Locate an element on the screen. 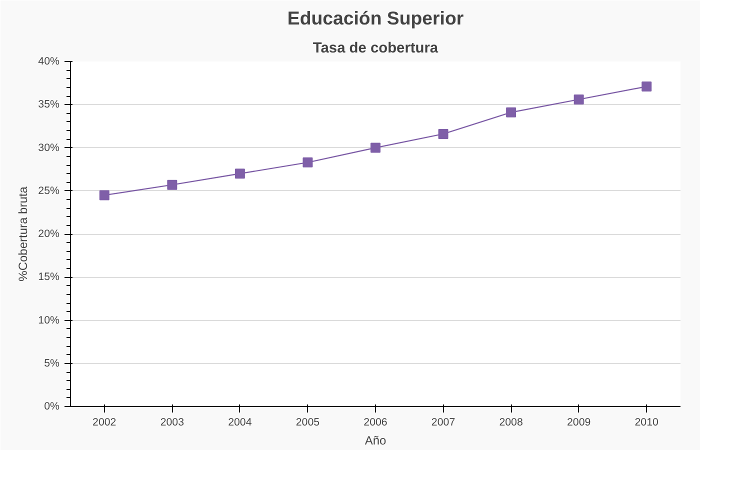  x-axis-title: Año is located at coordinates (375, 441).